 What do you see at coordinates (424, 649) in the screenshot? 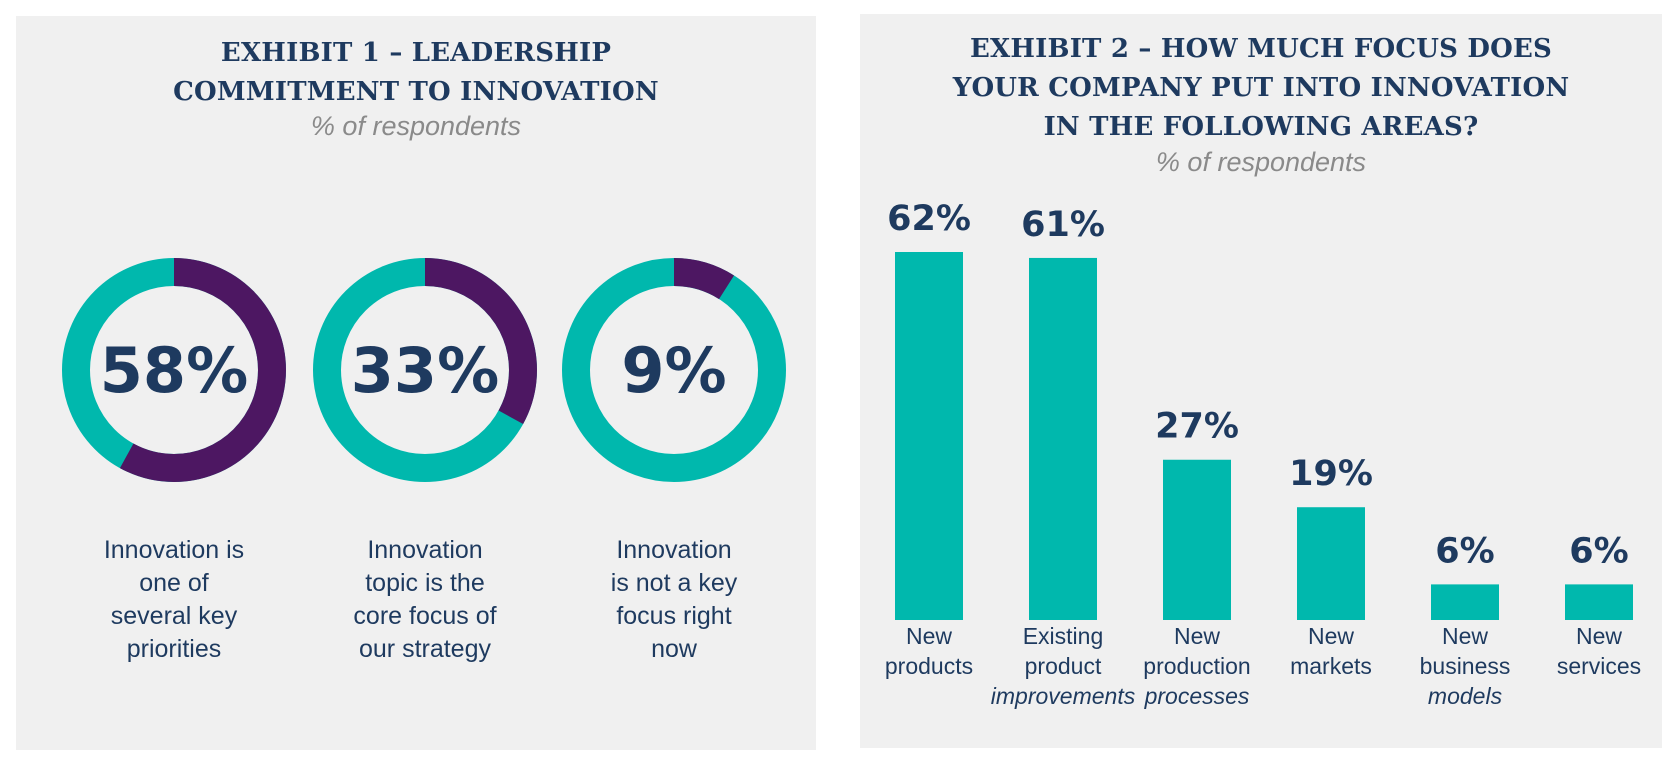
I see `donut-category-line: our strategy` at bounding box center [424, 649].